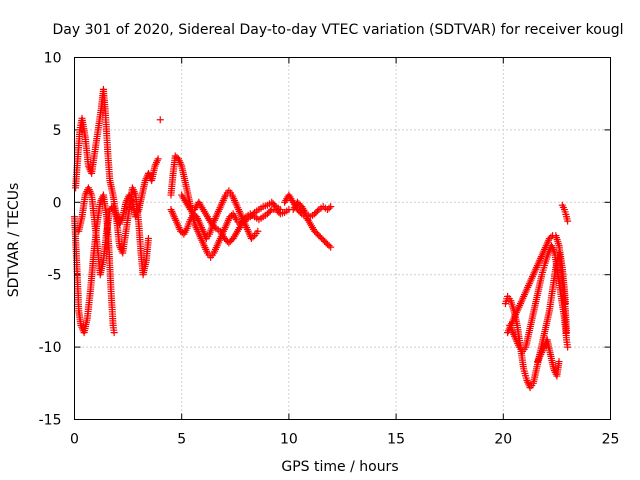 This screenshot has height=480, width=640. I want to click on y-tick-label: 10, so click(53, 59).